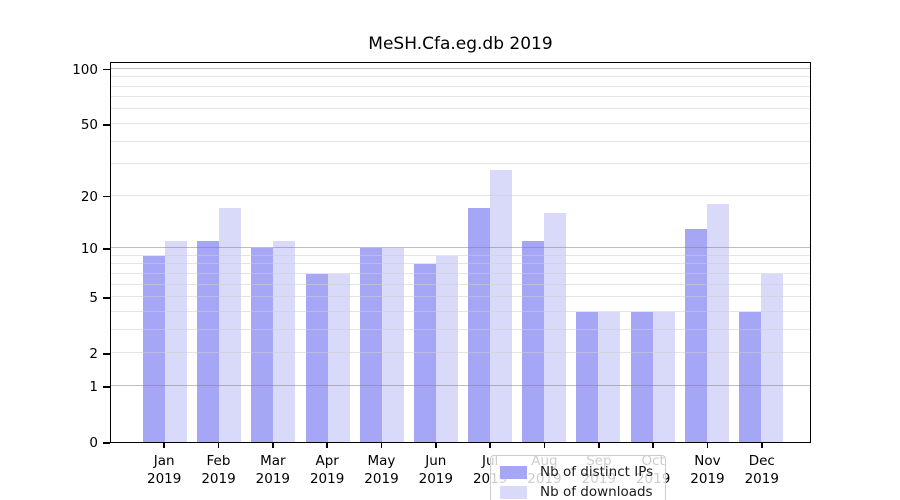  Describe the element at coordinates (284, 341) in the screenshot. I see `bar-downloads-mar` at that location.